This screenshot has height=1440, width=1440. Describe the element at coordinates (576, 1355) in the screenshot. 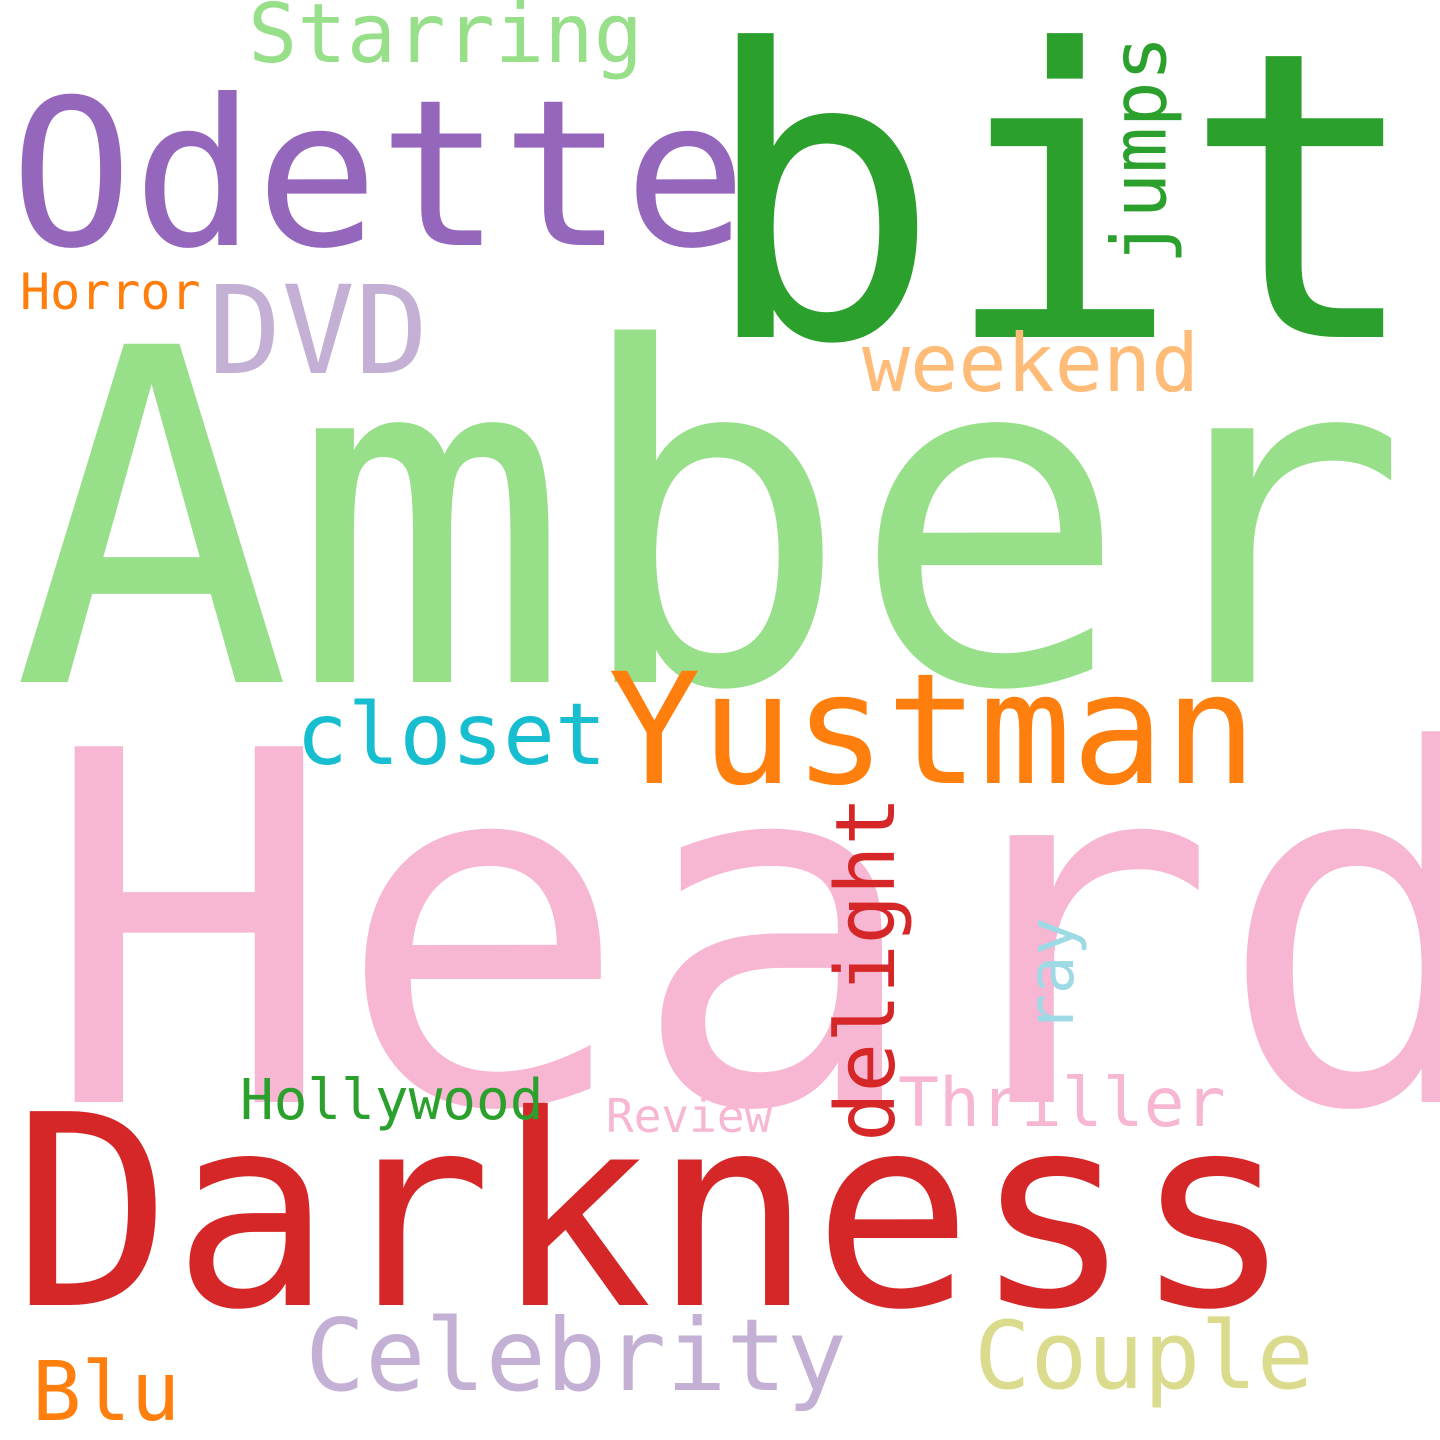

I see `word-celebrity: Celebrity` at that location.